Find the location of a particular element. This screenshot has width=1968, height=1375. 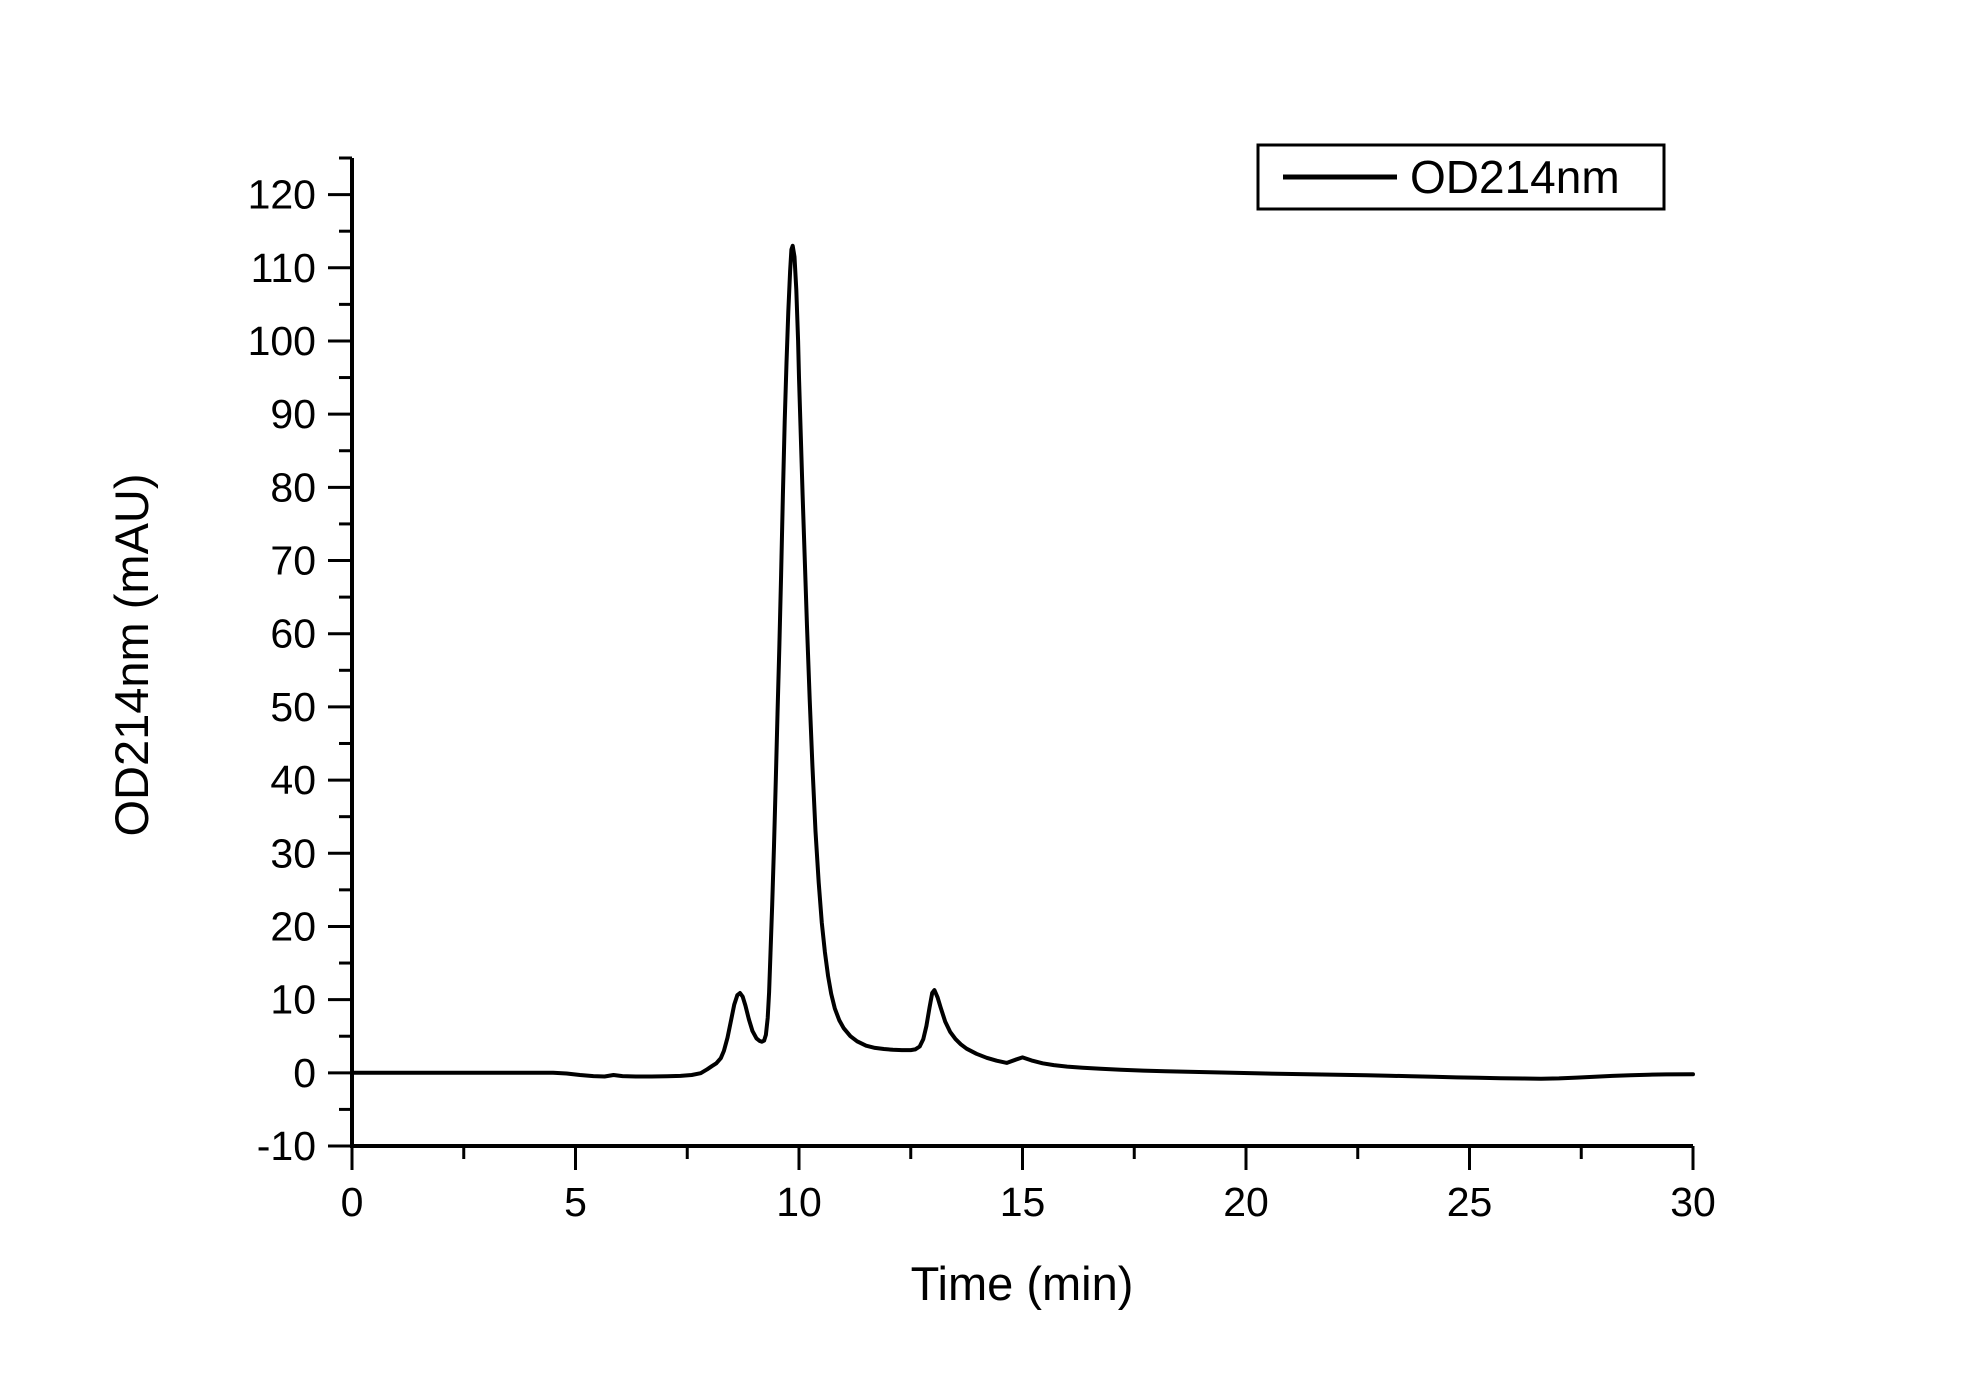

y-axis-title: OD214nm (mAU) is located at coordinates (131, 654).